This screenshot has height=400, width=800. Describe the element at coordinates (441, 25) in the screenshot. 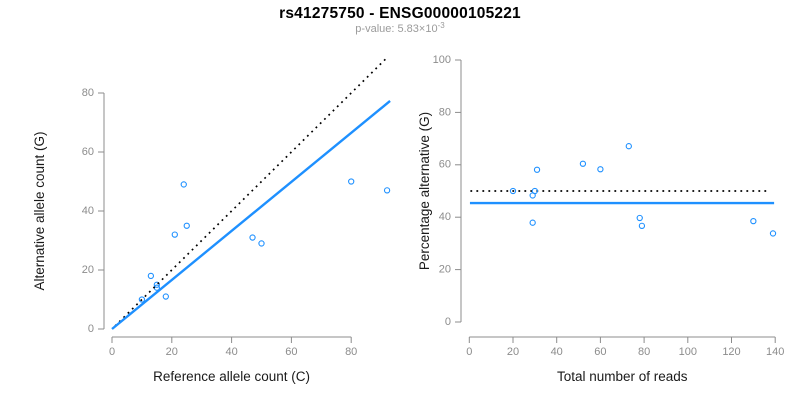

I see `pvalue-exponent: -3` at that location.